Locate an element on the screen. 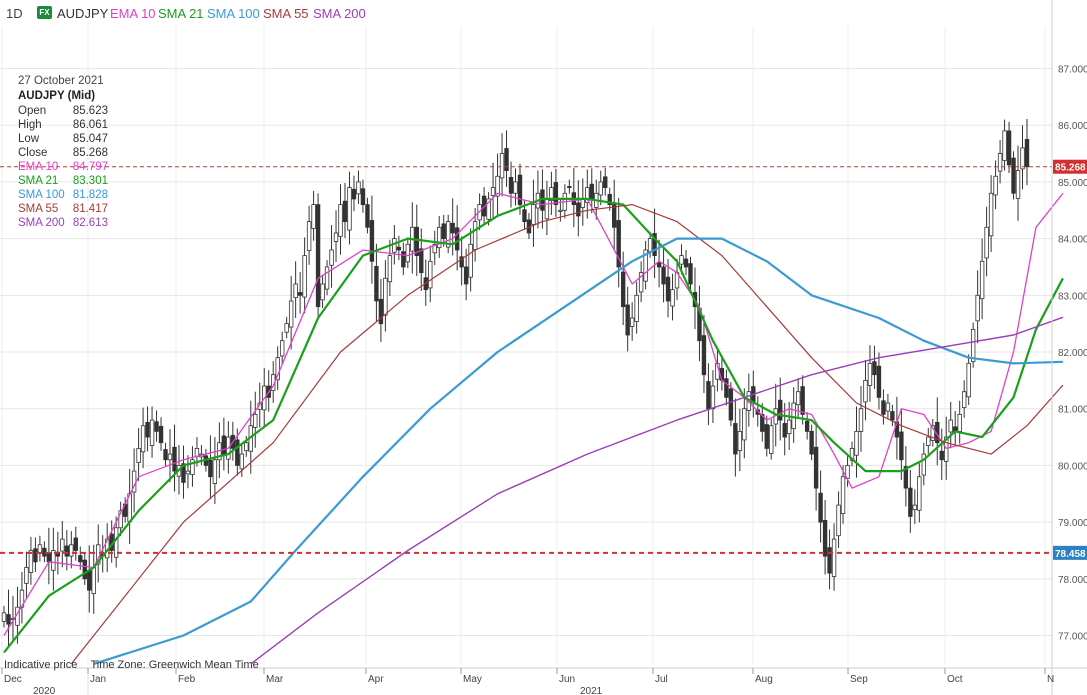 This screenshot has height=695, width=1087. info-label: SMA 200 is located at coordinates (41, 223).